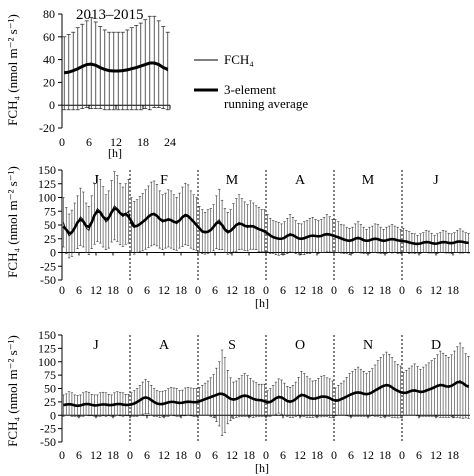  I want to click on y-tick-label: -50, so click(48, 280).